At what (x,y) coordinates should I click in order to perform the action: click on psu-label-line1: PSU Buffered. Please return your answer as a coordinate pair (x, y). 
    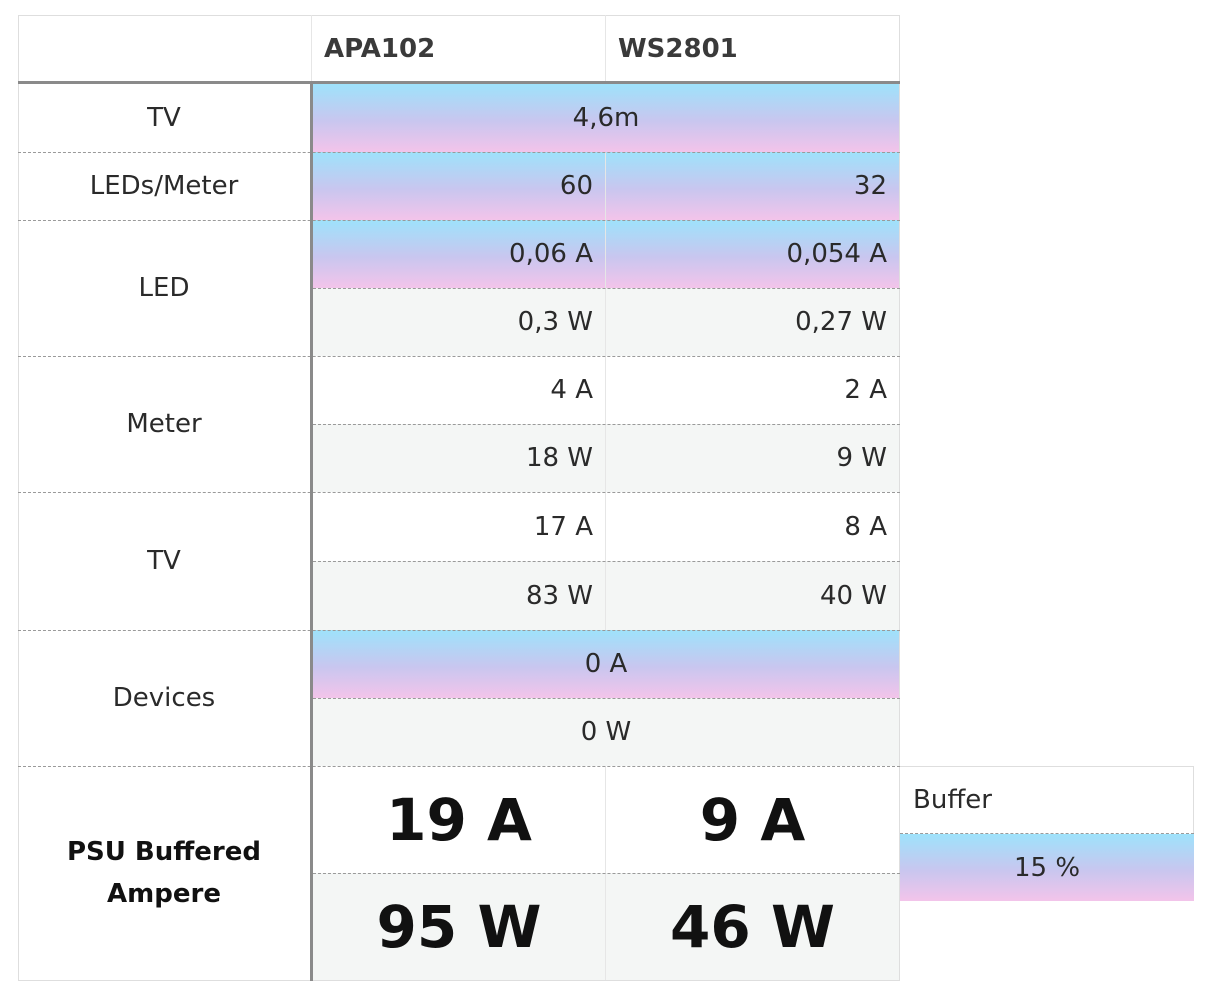
    Looking at the image, I should click on (164, 852).